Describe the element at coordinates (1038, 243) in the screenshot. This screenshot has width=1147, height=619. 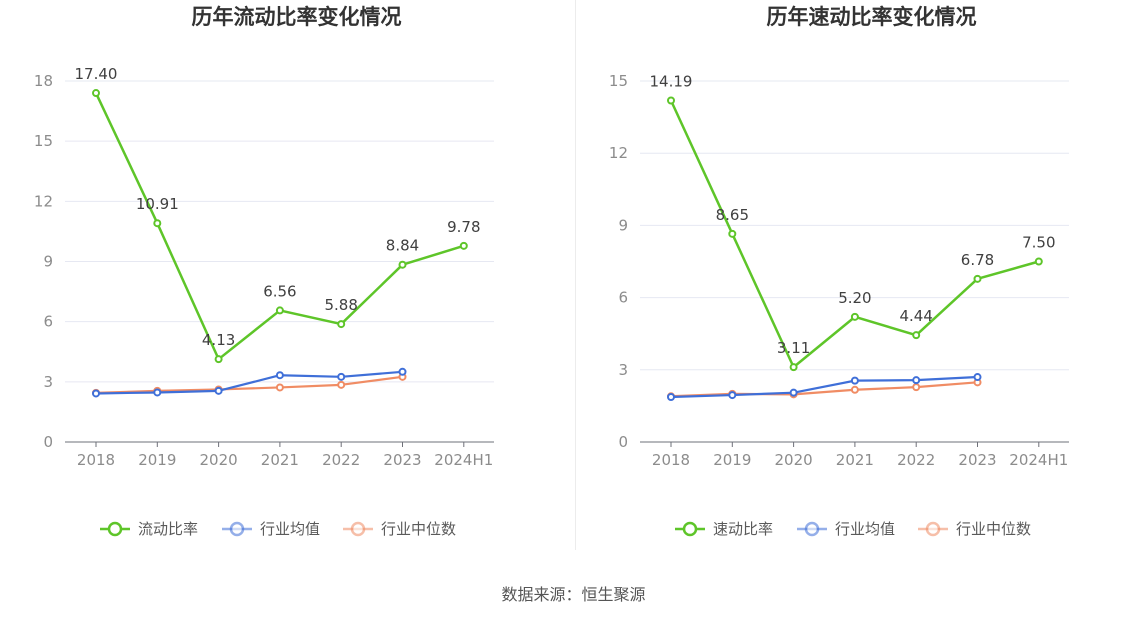
I see `data-label: 7.50` at that location.